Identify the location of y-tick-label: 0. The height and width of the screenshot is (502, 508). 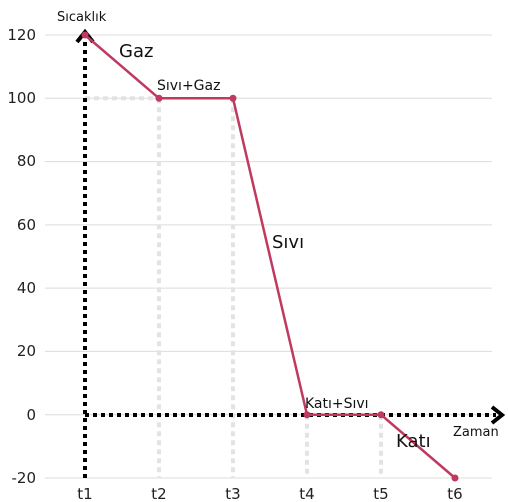
(31, 415).